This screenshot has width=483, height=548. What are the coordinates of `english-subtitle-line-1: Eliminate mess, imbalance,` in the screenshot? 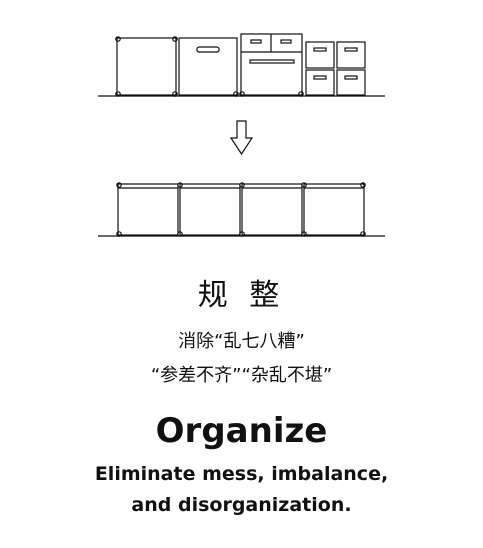 It's located at (241, 474).